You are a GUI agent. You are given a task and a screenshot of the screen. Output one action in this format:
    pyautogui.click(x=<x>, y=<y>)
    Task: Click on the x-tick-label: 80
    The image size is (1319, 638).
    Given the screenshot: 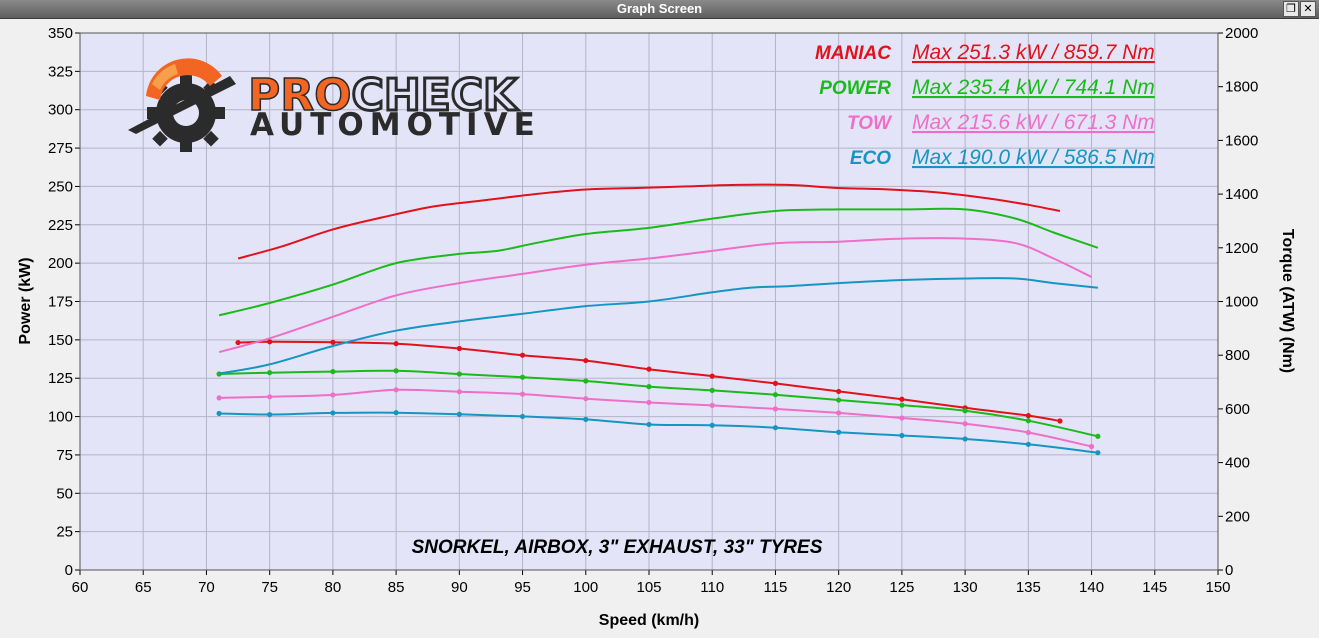 What is the action you would take?
    pyautogui.click(x=333, y=587)
    